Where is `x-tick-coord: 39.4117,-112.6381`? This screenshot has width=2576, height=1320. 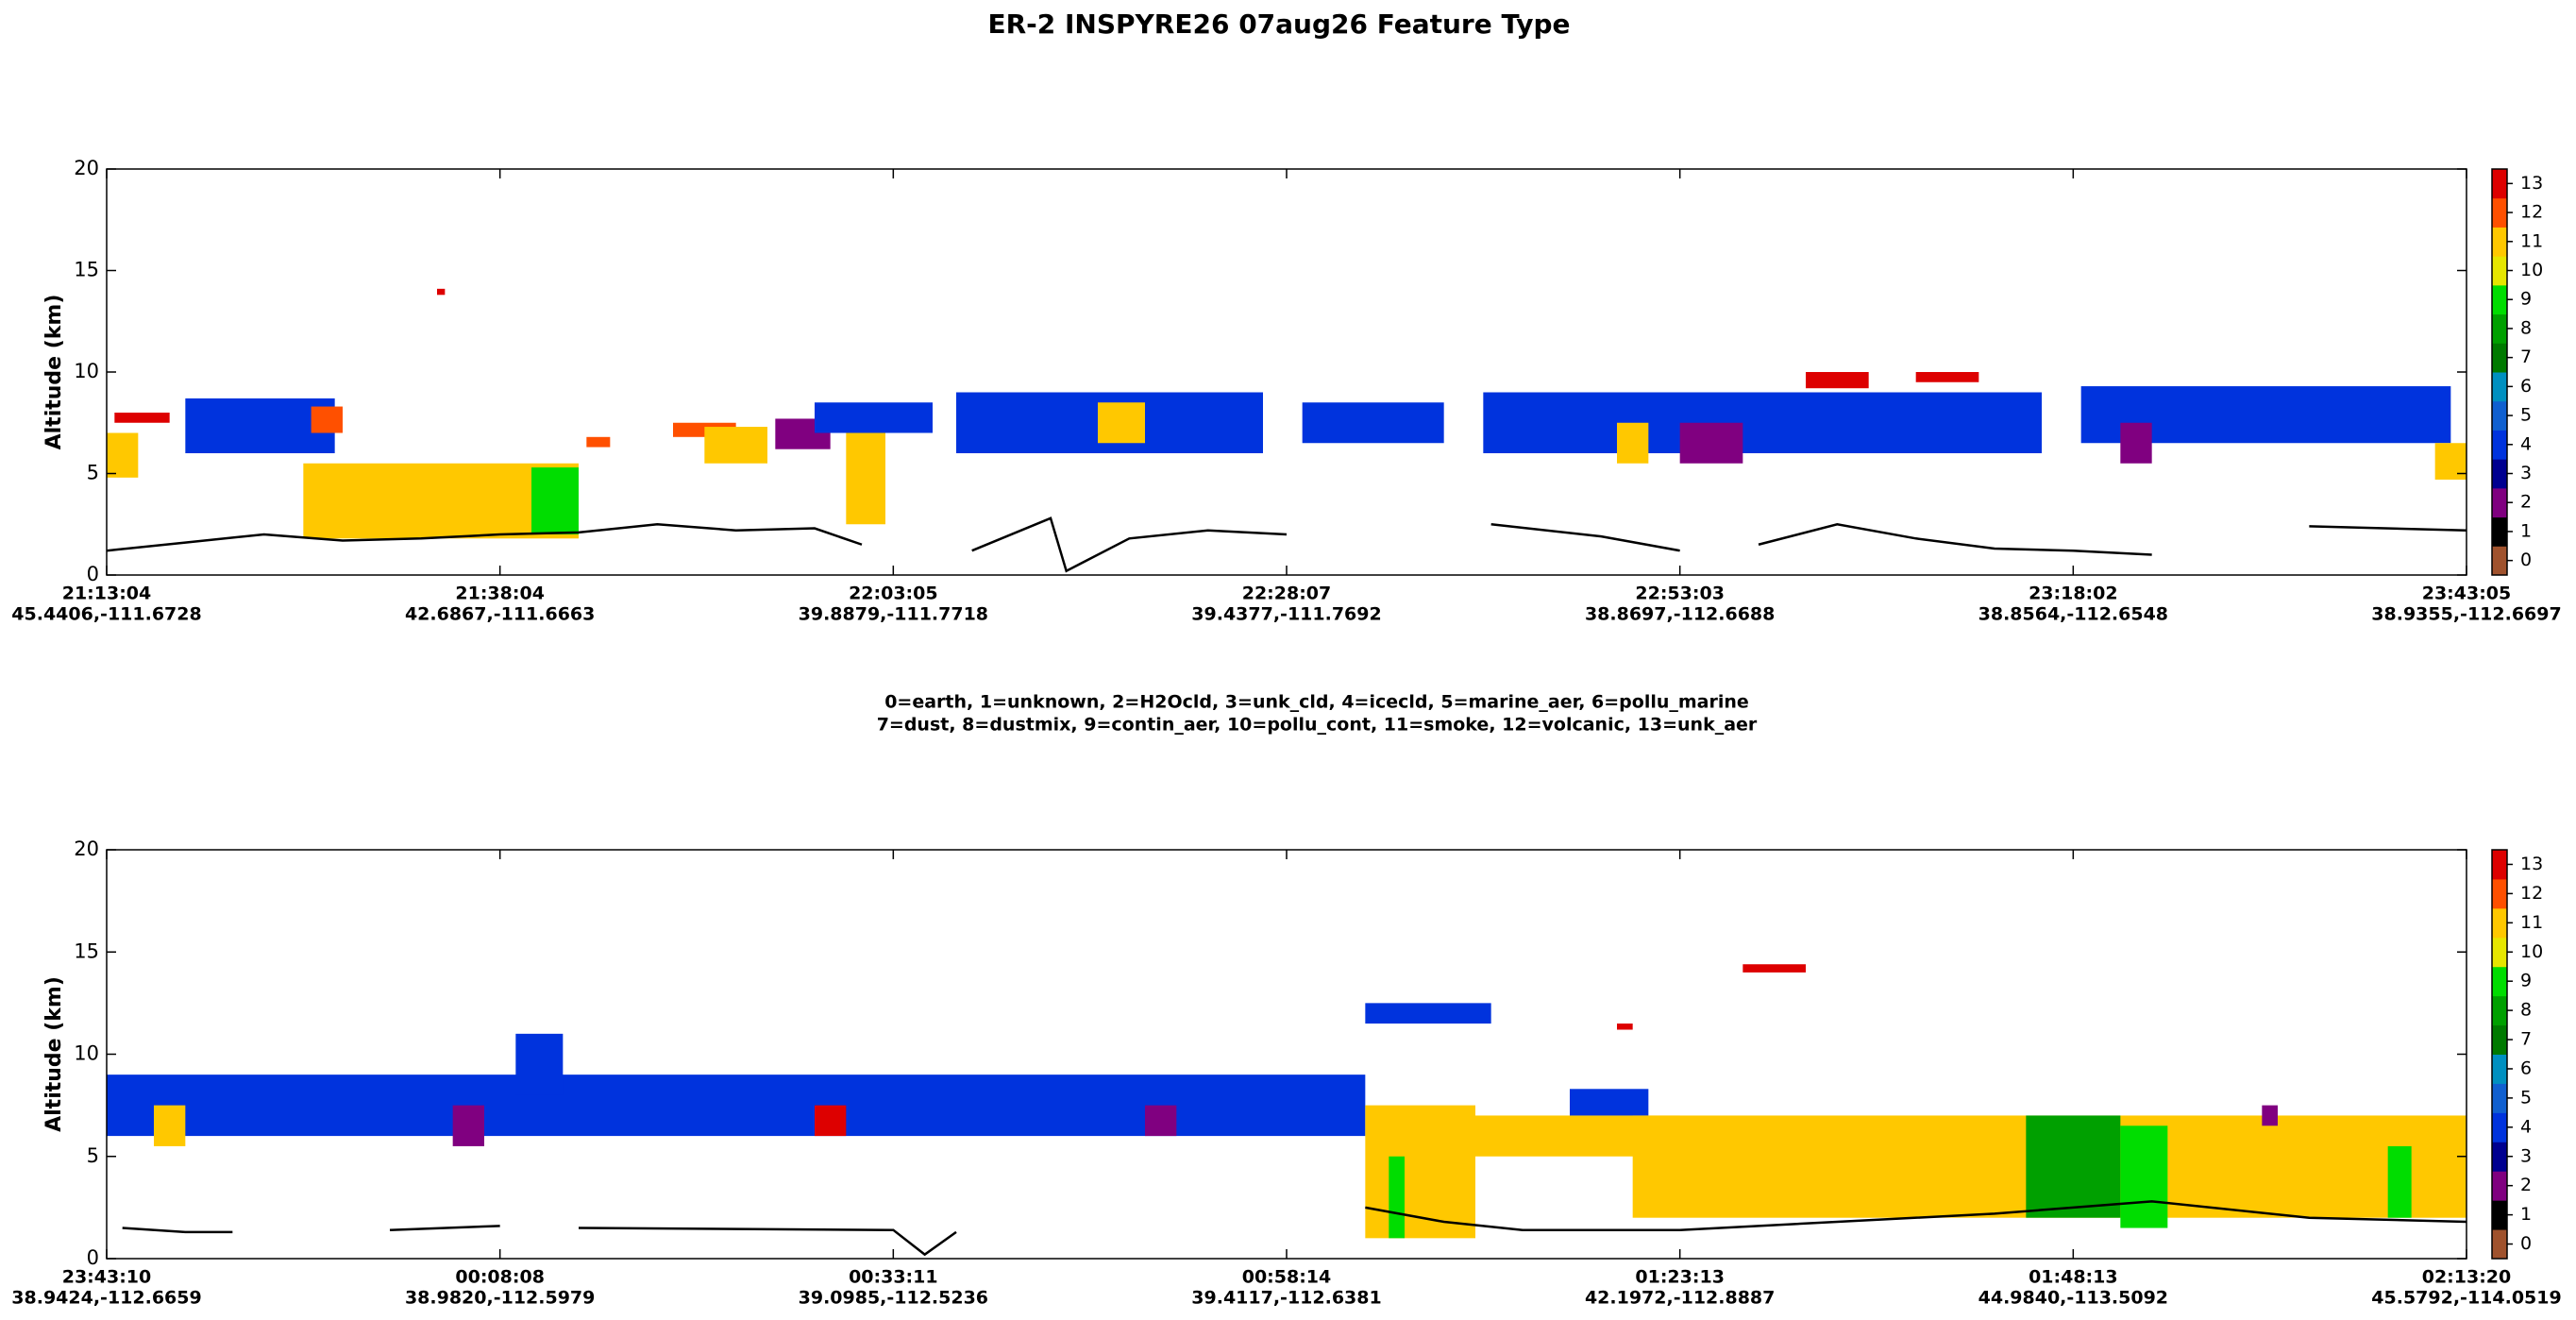 x-tick-coord: 39.4117,-112.6381 is located at coordinates (1286, 1298).